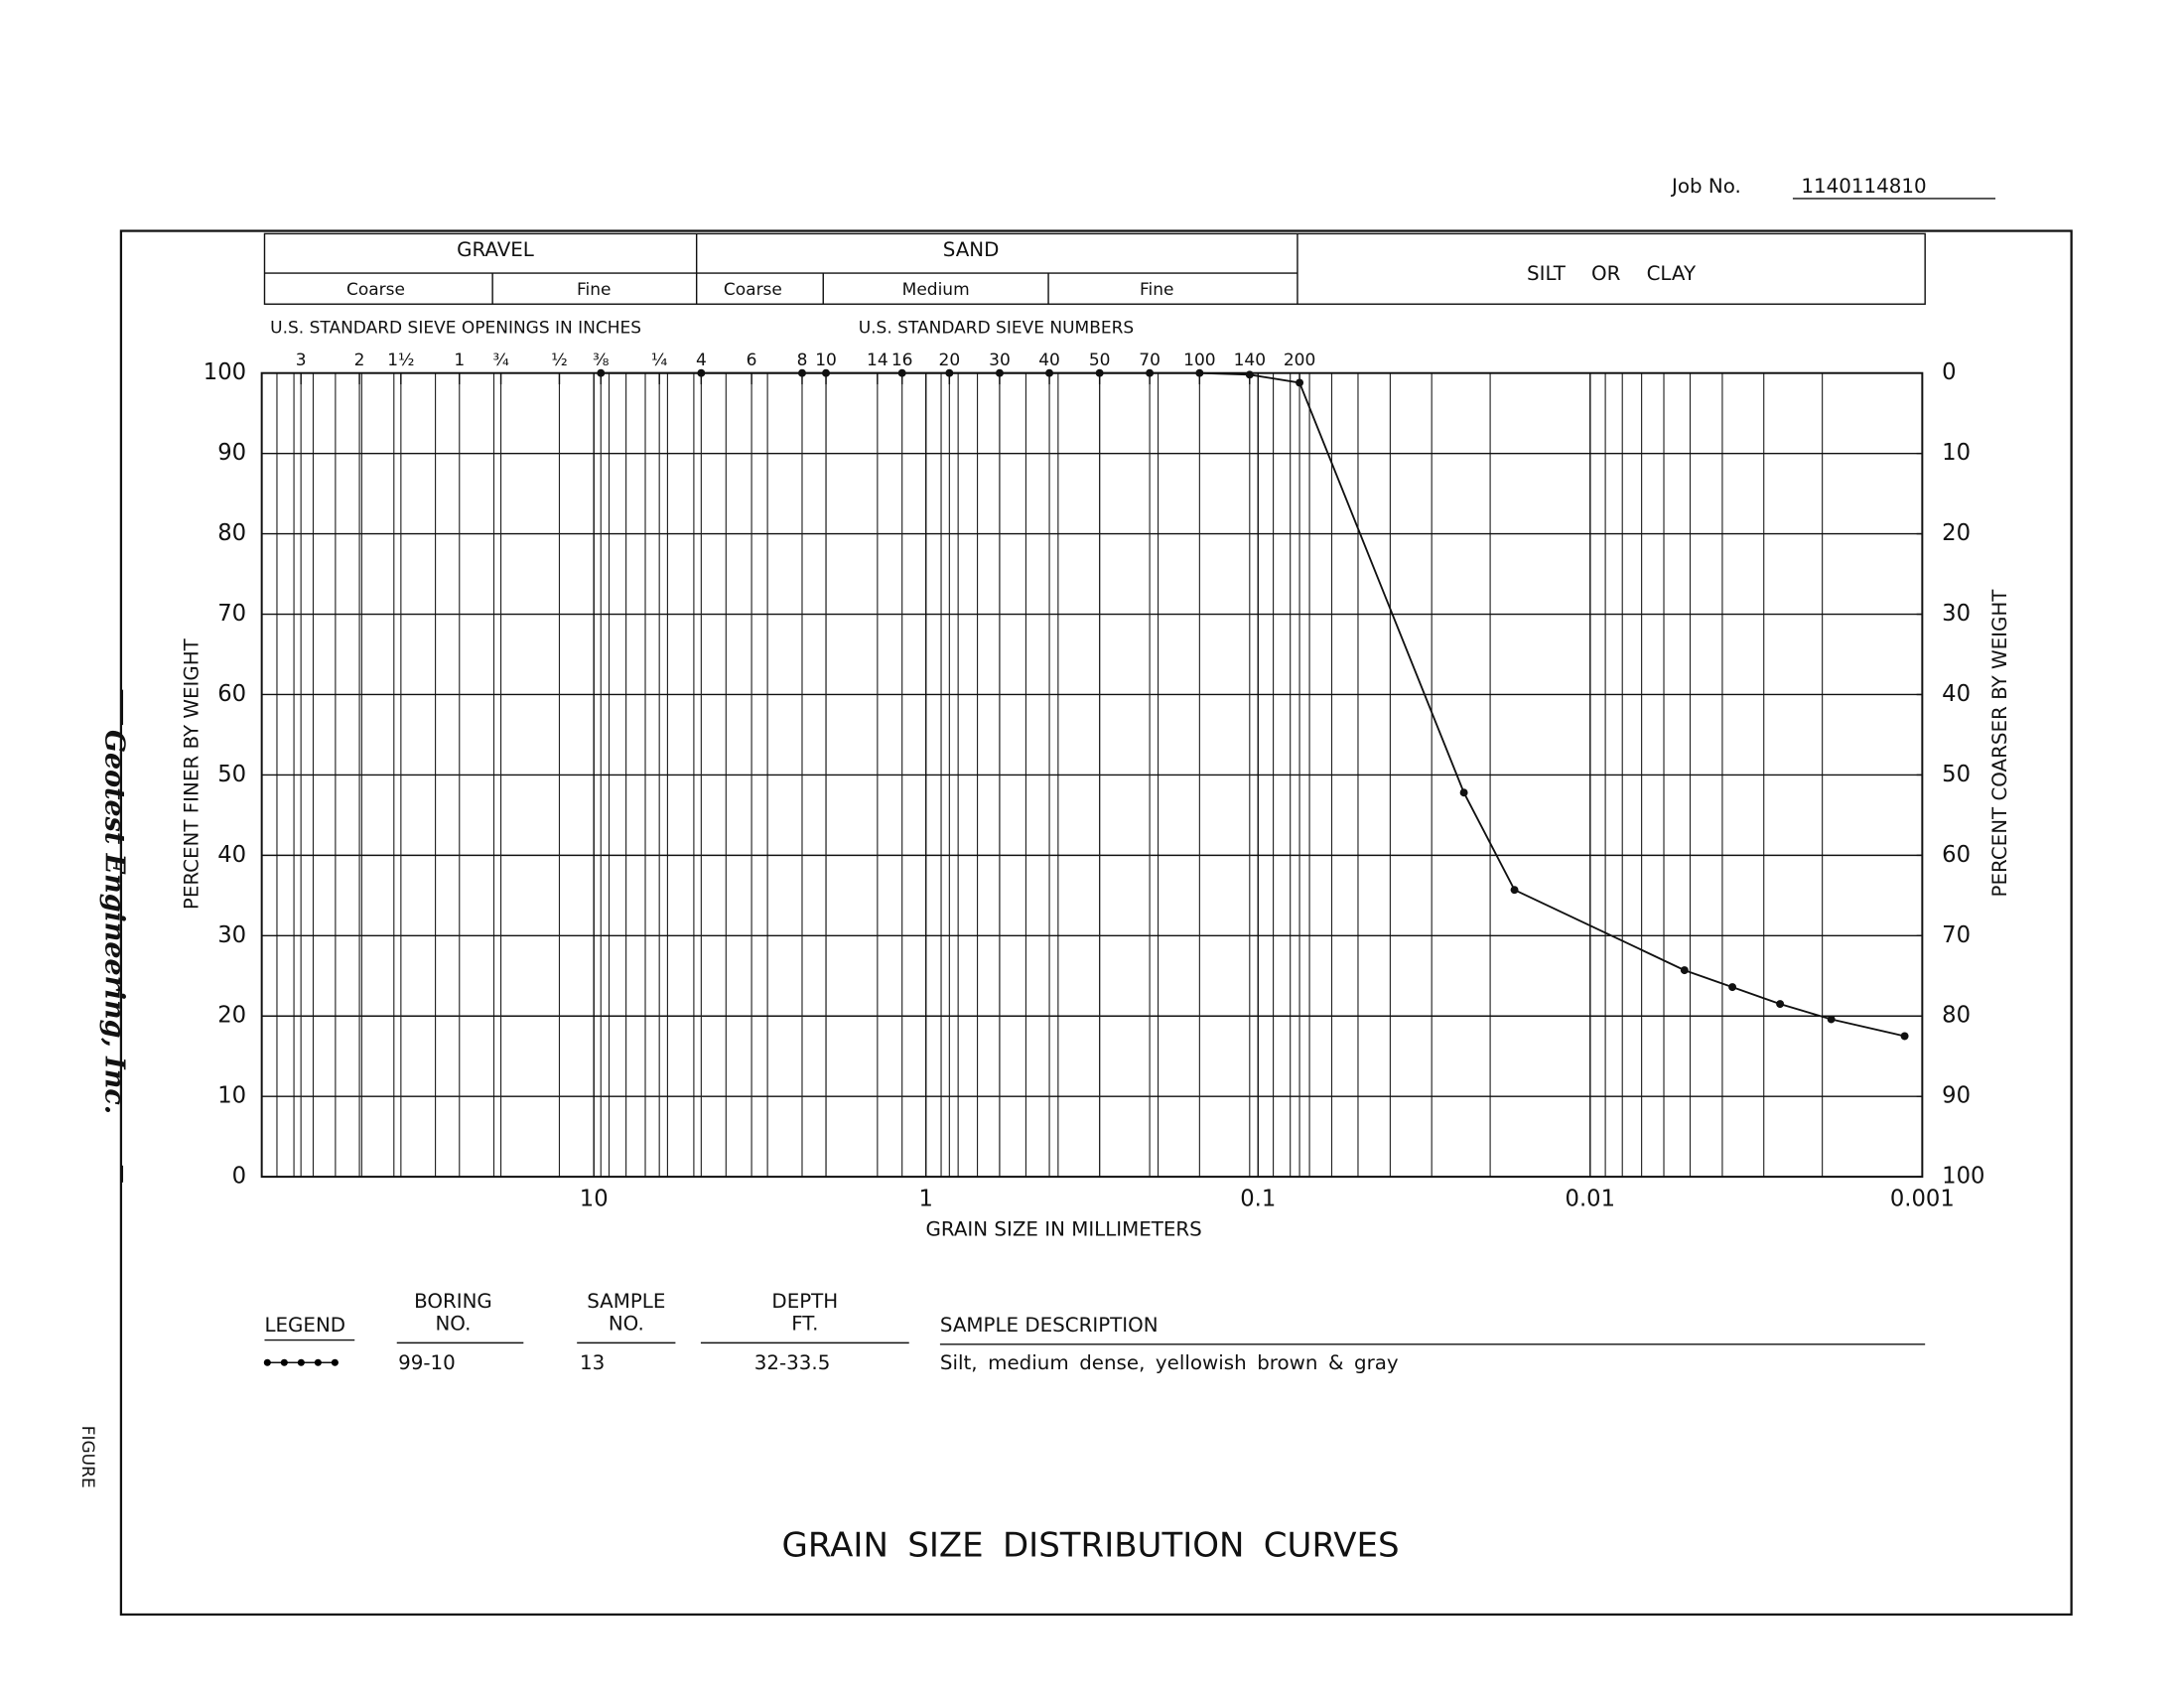 Image resolution: width=2184 pixels, height=1692 pixels. What do you see at coordinates (231, 855) in the screenshot?
I see `y-tick-label: 40` at bounding box center [231, 855].